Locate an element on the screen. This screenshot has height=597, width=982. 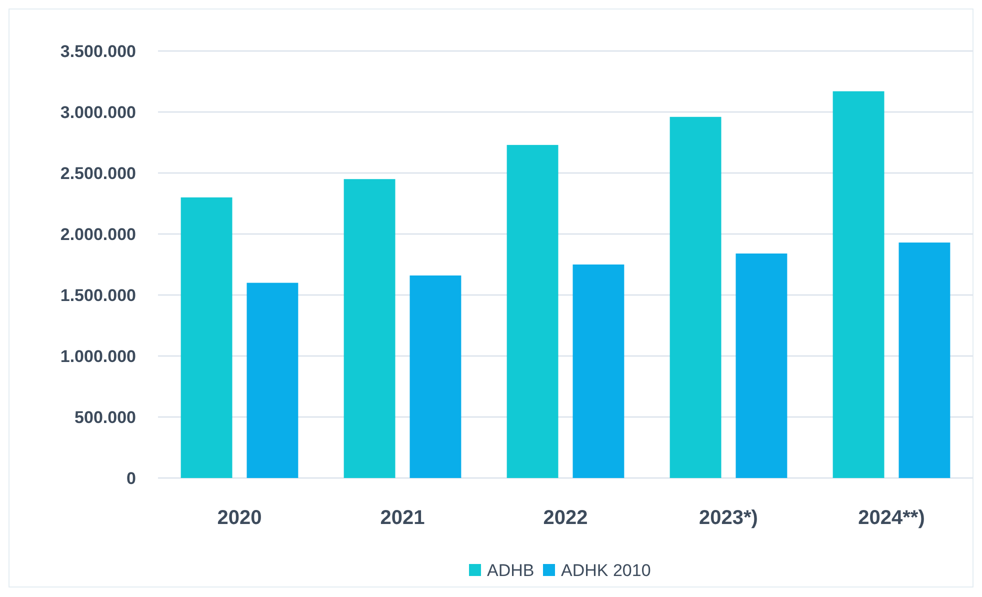
x-tick-label: 2021 is located at coordinates (402, 518).